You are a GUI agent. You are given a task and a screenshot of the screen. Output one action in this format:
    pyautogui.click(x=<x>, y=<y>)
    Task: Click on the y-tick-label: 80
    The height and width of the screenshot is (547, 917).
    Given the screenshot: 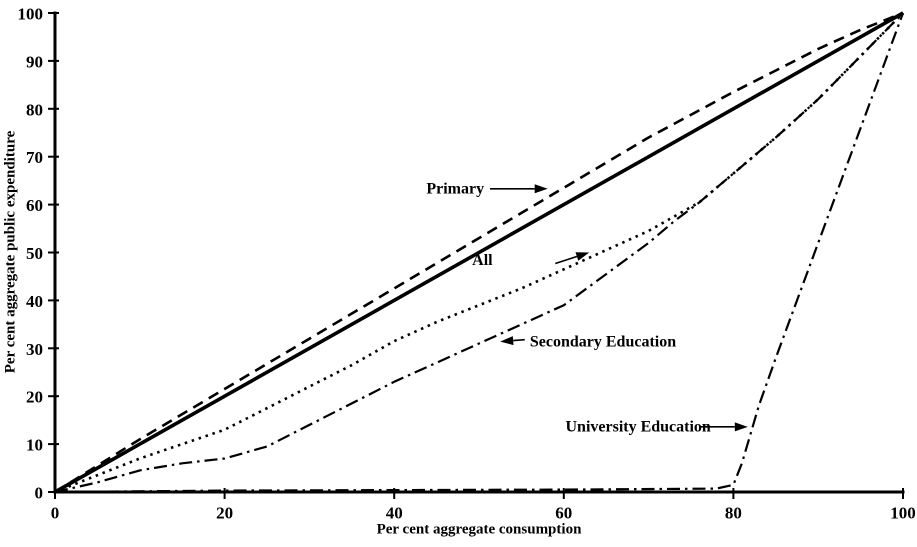 What is the action you would take?
    pyautogui.click(x=34, y=109)
    